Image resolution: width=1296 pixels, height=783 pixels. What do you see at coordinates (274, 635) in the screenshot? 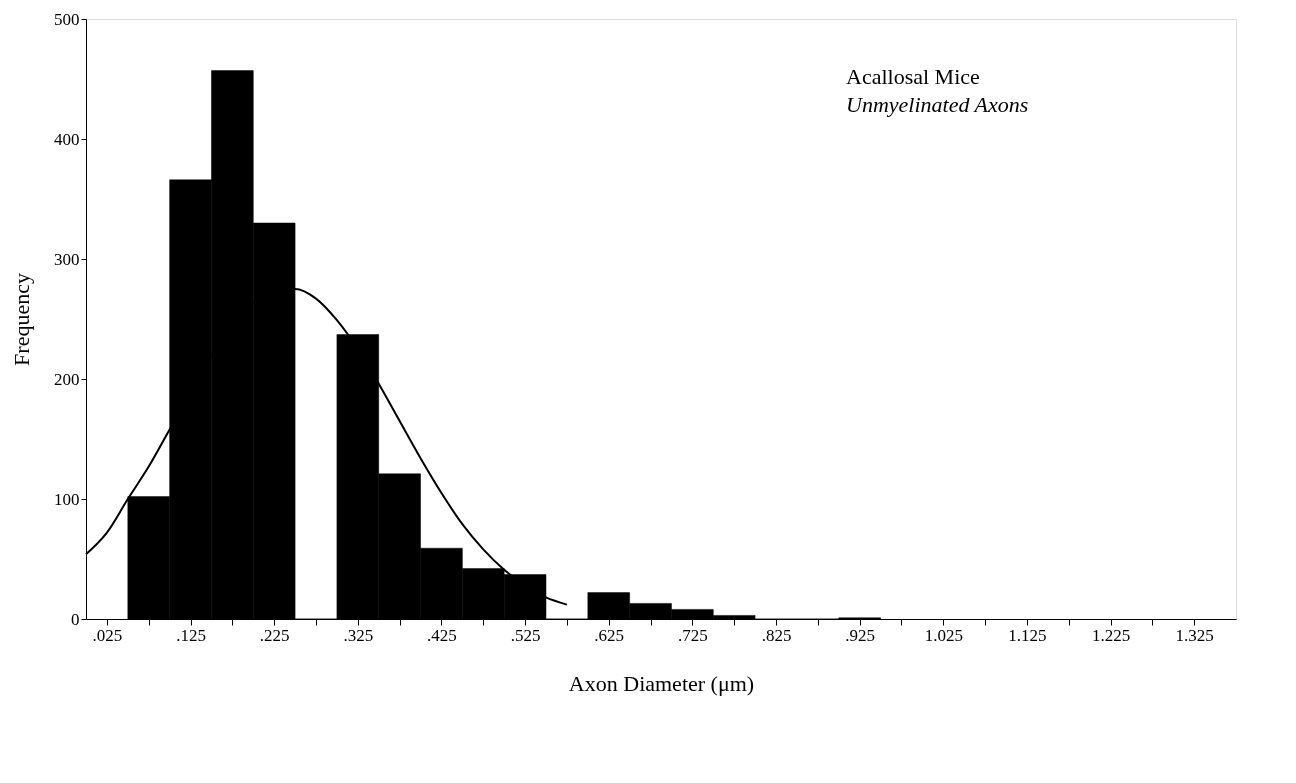
I see `x-tick-label: .225` at bounding box center [274, 635].